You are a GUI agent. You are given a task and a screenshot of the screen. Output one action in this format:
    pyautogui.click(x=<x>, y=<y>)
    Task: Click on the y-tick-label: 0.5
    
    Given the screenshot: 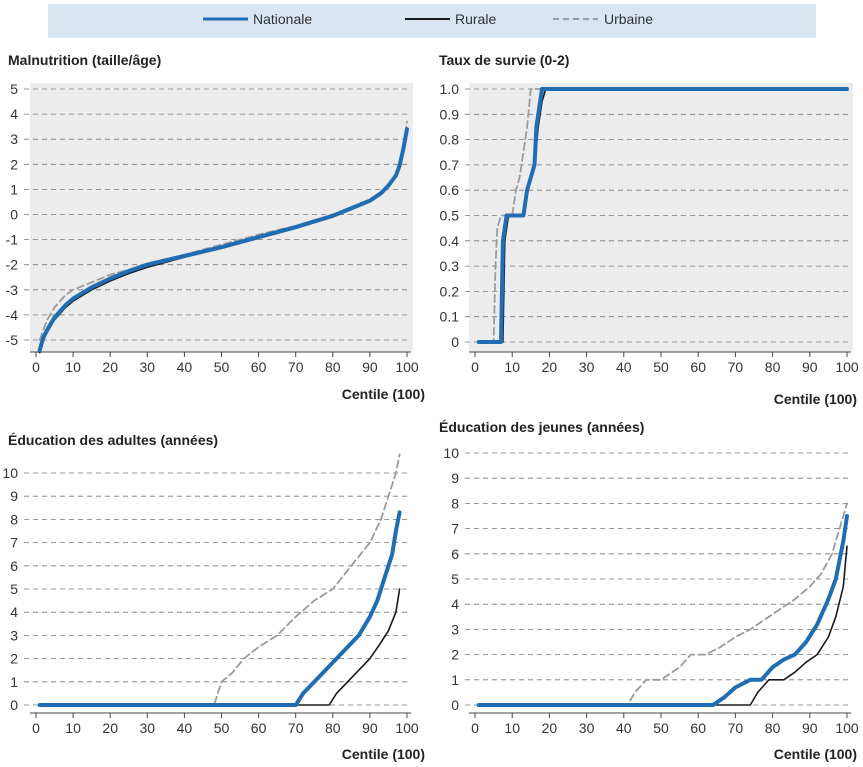 What is the action you would take?
    pyautogui.click(x=450, y=216)
    